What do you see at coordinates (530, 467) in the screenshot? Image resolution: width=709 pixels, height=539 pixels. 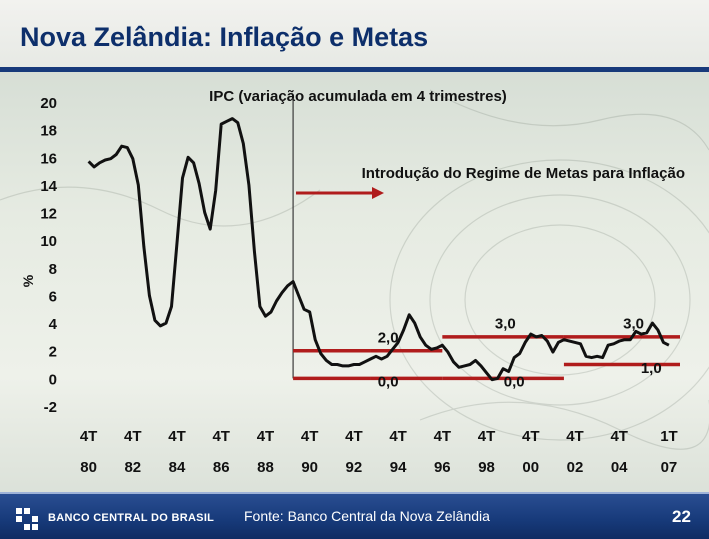 I see `x-tick-year: 00` at bounding box center [530, 467].